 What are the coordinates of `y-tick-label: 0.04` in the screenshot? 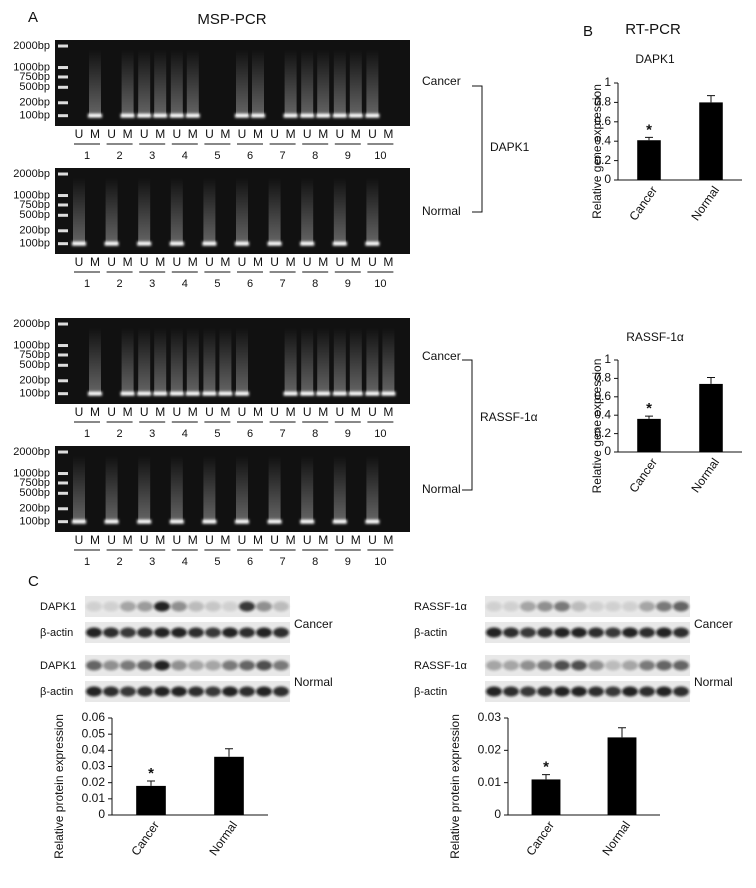 It's located at (94, 750).